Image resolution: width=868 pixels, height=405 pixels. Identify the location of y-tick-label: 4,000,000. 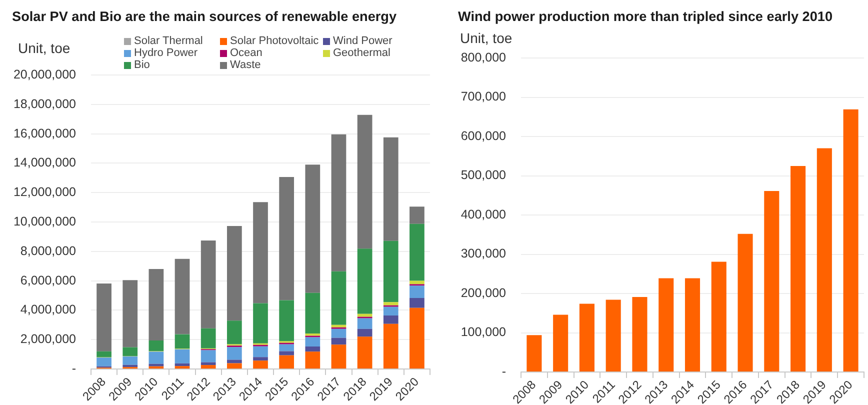
(48, 309).